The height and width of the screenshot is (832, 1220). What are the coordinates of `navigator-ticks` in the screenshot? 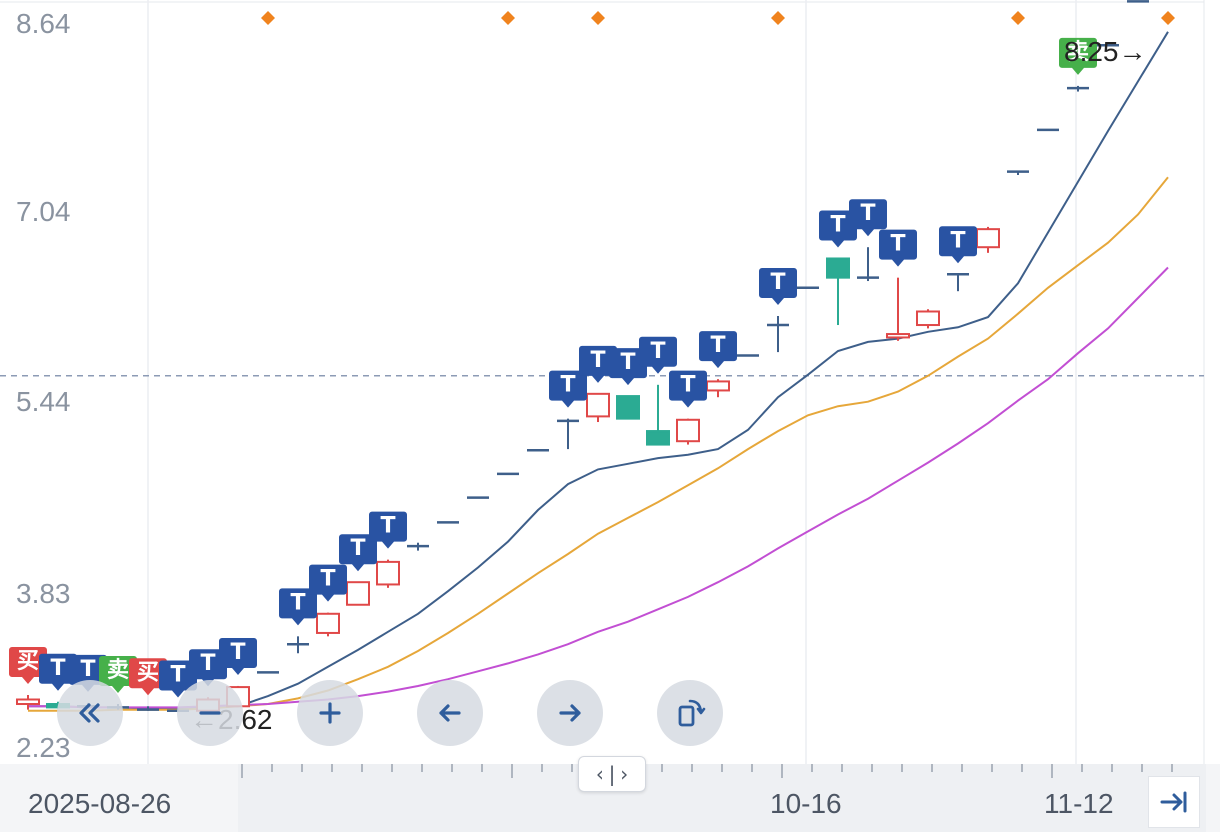 It's located at (707, 771).